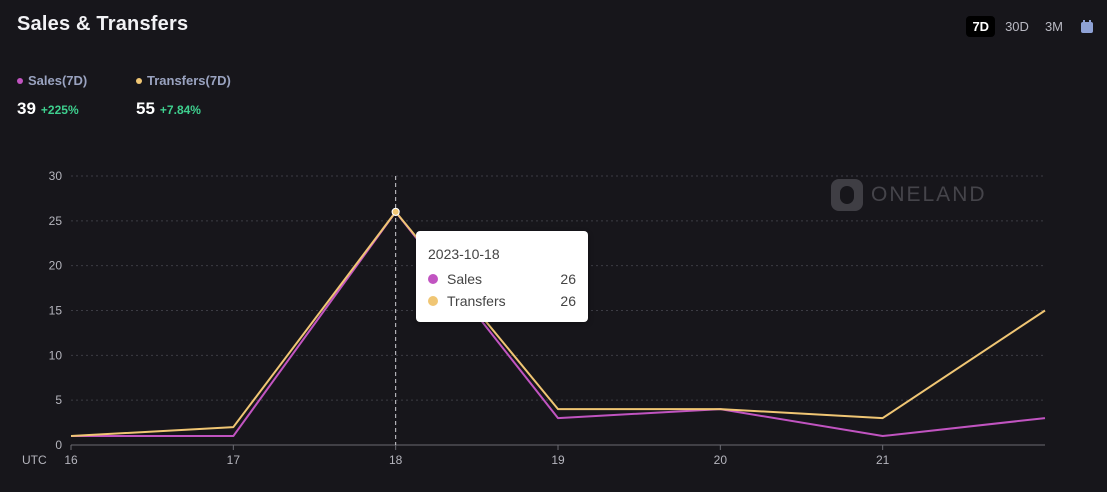  What do you see at coordinates (56, 176) in the screenshot?
I see `y-tick-label: 30` at bounding box center [56, 176].